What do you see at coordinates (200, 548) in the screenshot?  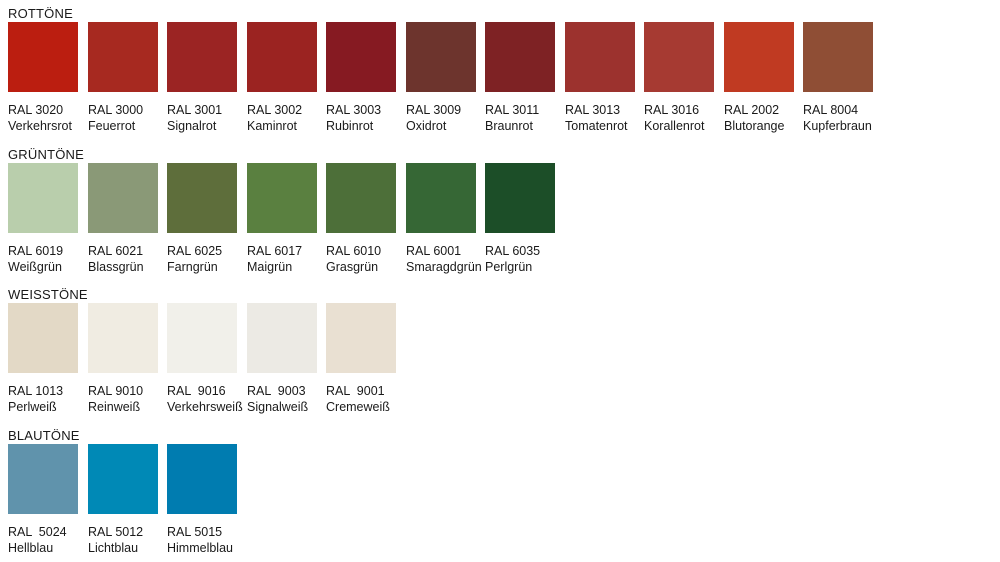 I see `color-name: Himmelblau` at bounding box center [200, 548].